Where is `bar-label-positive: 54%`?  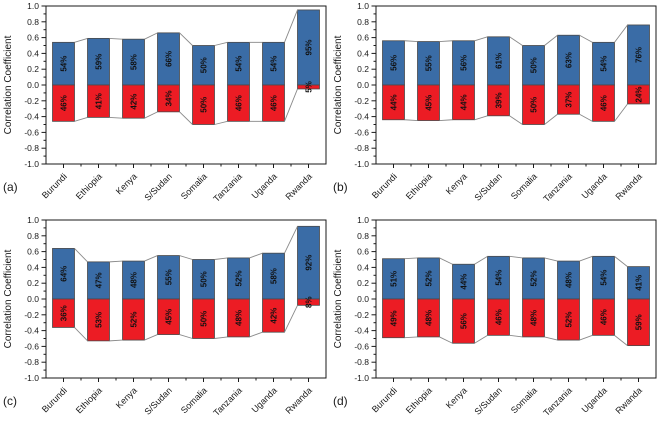
bar-label-positive: 54% is located at coordinates (603, 277).